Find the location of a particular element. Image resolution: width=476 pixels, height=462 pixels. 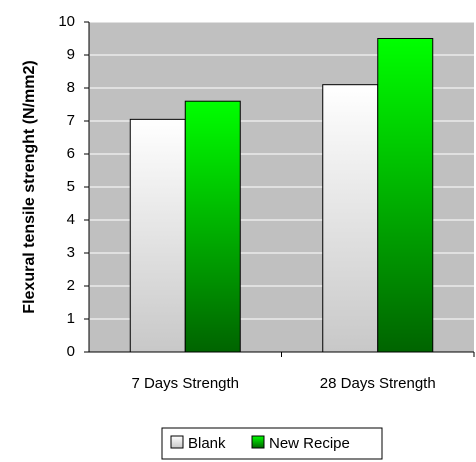

y-axis-ticks: 0 1 2 3 4 5 6 7 8 9 10 is located at coordinates (73, 186).